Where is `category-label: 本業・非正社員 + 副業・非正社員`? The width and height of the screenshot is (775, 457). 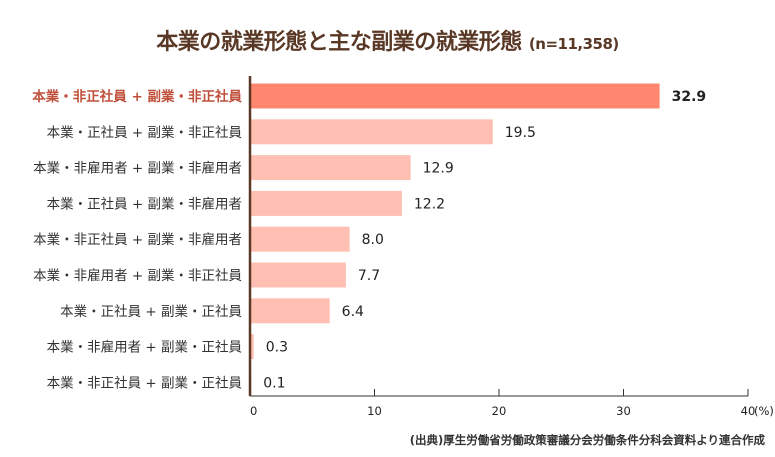
category-label: 本業・非正社員 + 副業・非正社員 is located at coordinates (137, 96).